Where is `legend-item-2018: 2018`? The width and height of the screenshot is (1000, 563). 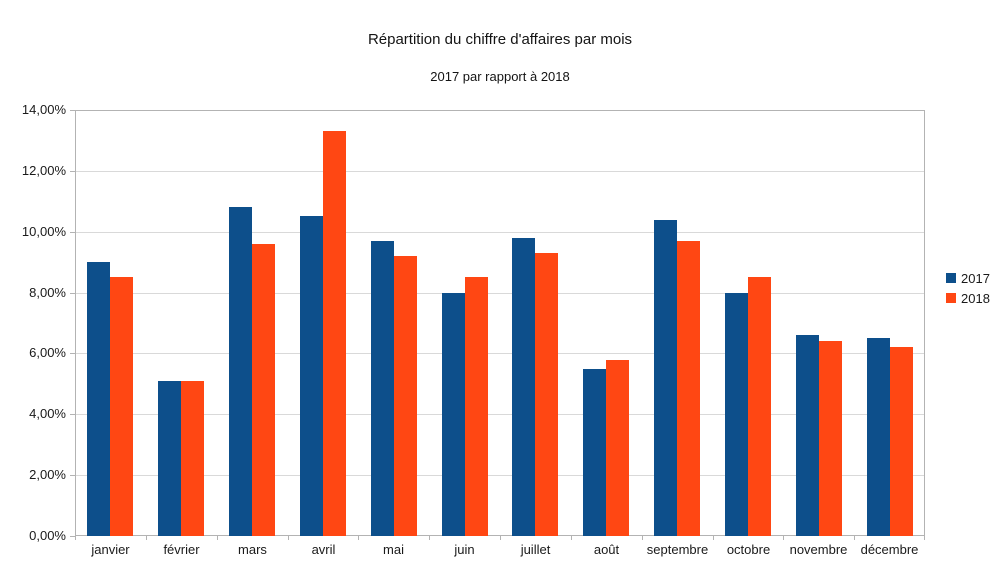
legend-item-2018: 2018 is located at coordinates (968, 298).